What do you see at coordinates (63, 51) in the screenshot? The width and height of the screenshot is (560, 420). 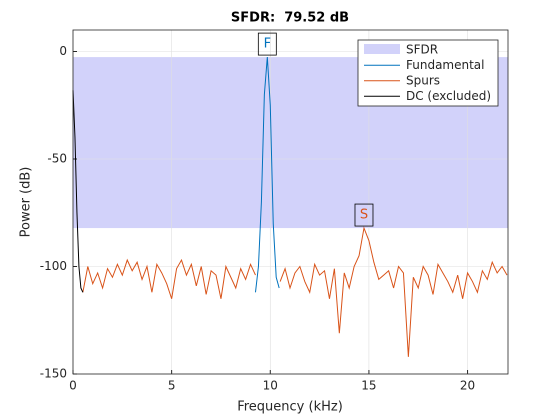 I see `y-tick-label: 0` at bounding box center [63, 51].